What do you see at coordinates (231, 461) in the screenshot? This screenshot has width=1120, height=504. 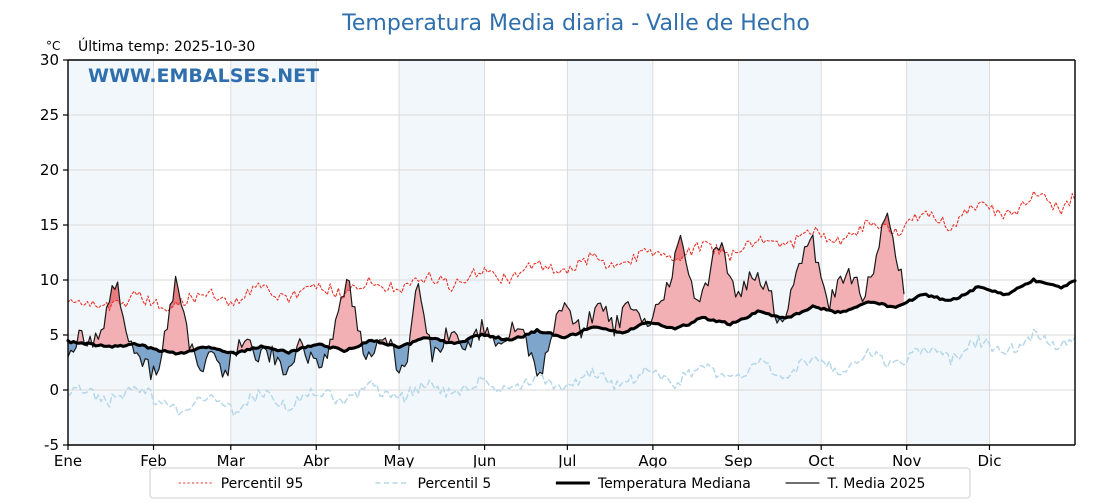 I see `x-tick-label-mar: Mar` at bounding box center [231, 461].